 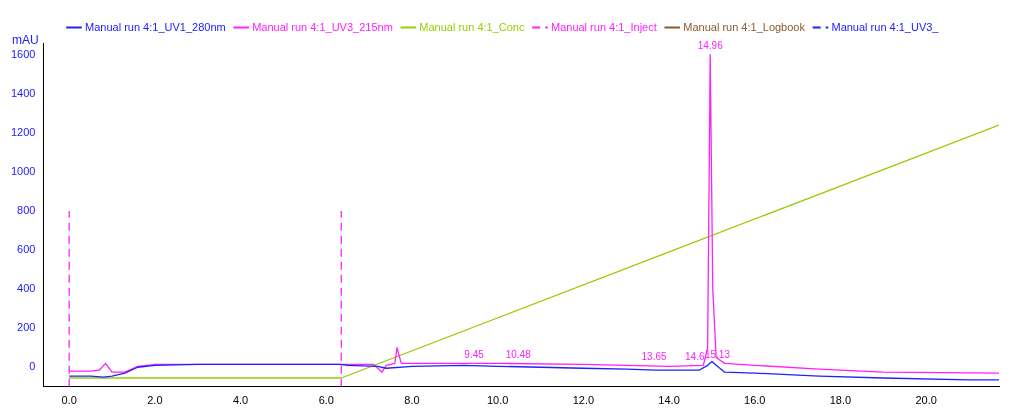 I want to click on x-tick-label: 6.0, so click(x=326, y=400).